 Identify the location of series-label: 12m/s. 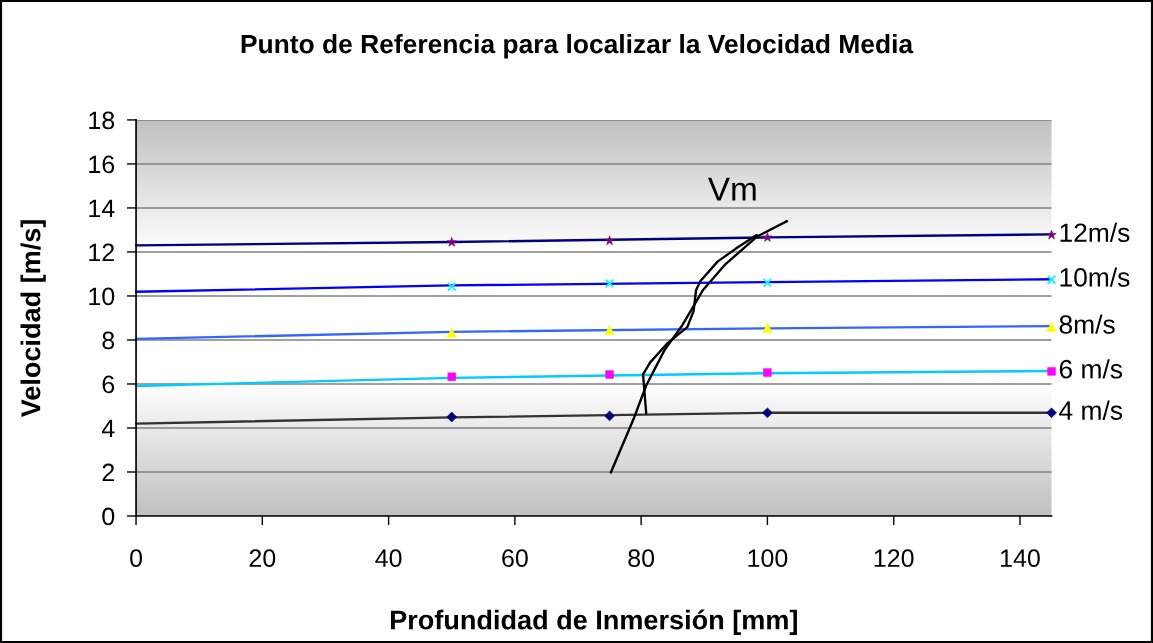
(1095, 232).